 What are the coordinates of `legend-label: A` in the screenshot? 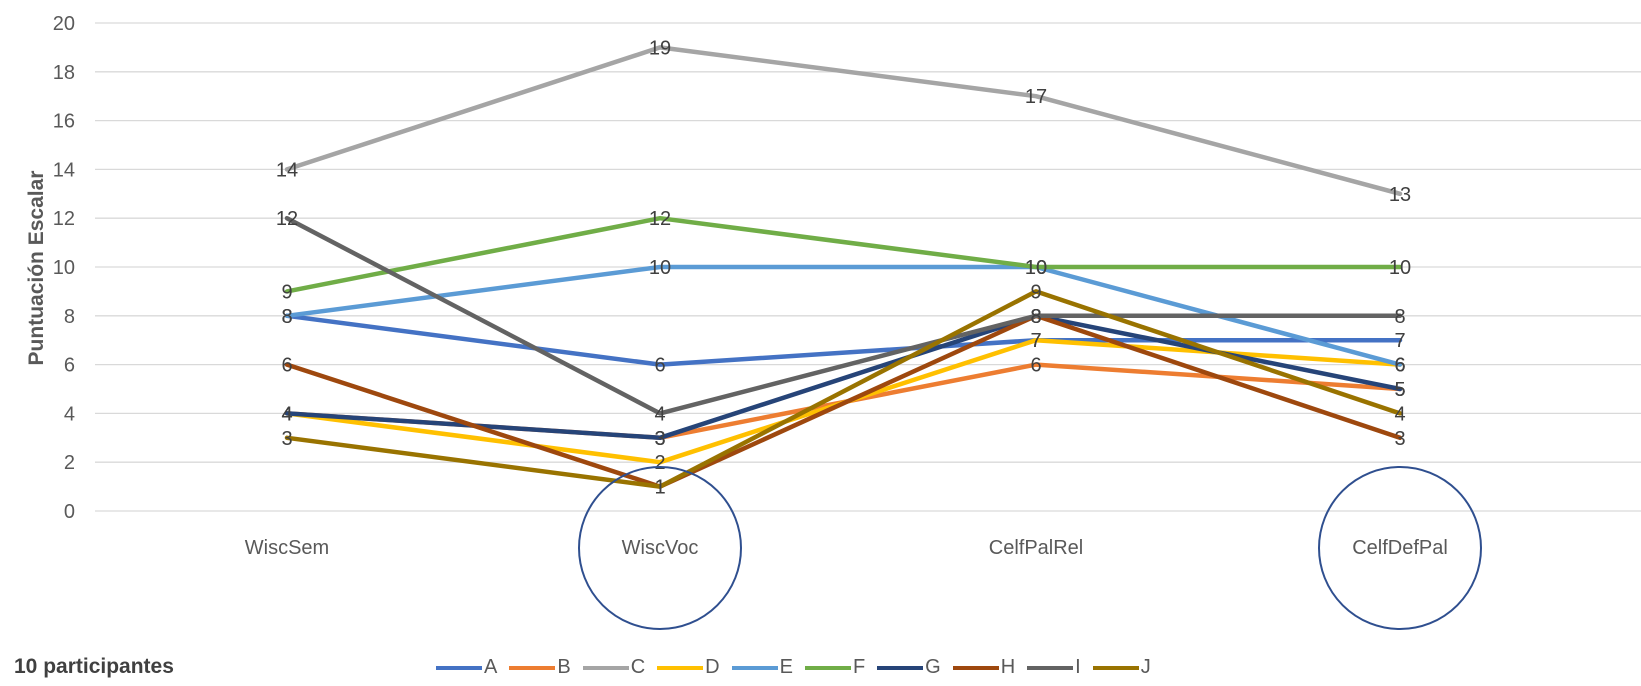 It's located at (491, 667).